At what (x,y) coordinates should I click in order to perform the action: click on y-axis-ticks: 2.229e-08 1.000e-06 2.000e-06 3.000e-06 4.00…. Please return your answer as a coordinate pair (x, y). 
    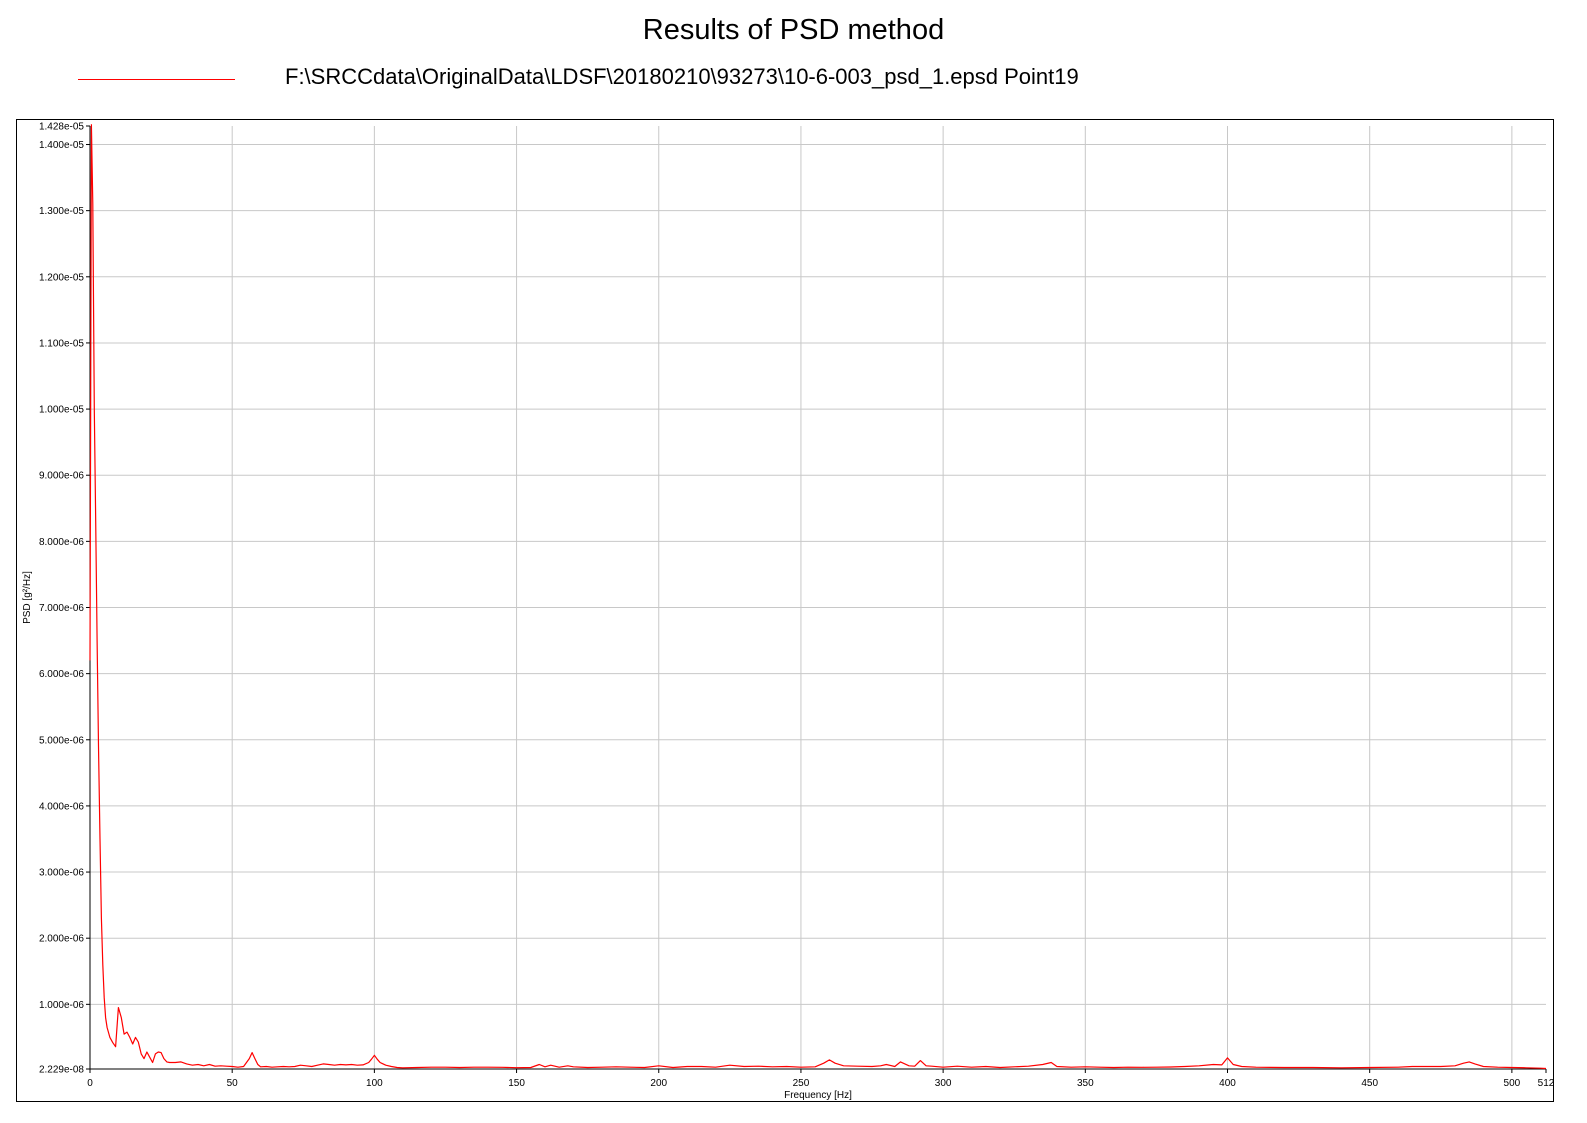
    Looking at the image, I should click on (64, 599).